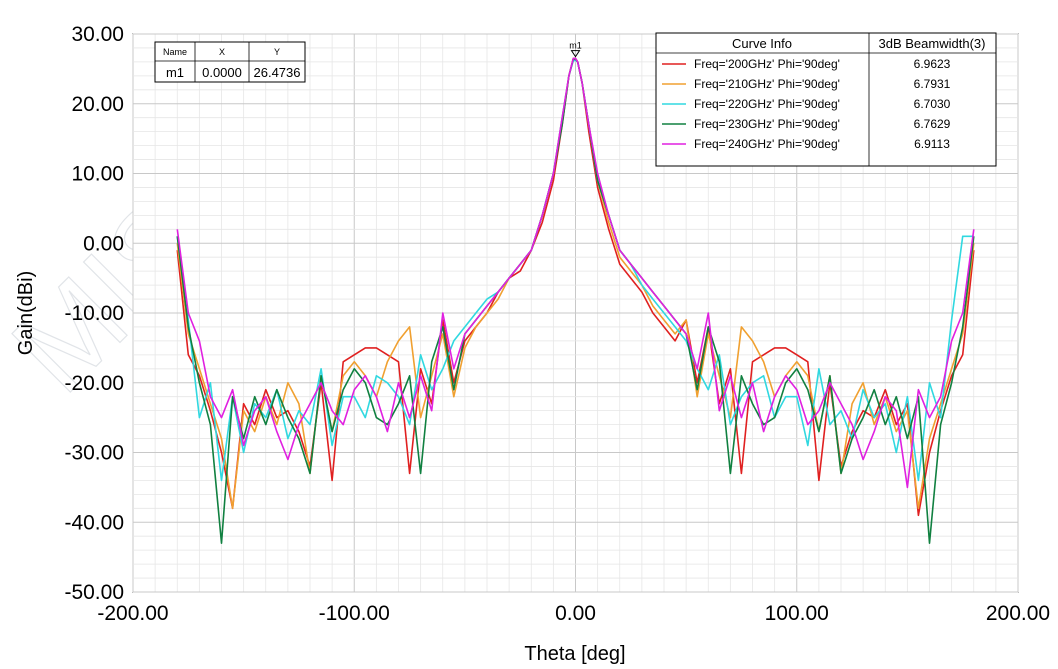  I want to click on x-tick-label: 0.00, so click(575, 613).